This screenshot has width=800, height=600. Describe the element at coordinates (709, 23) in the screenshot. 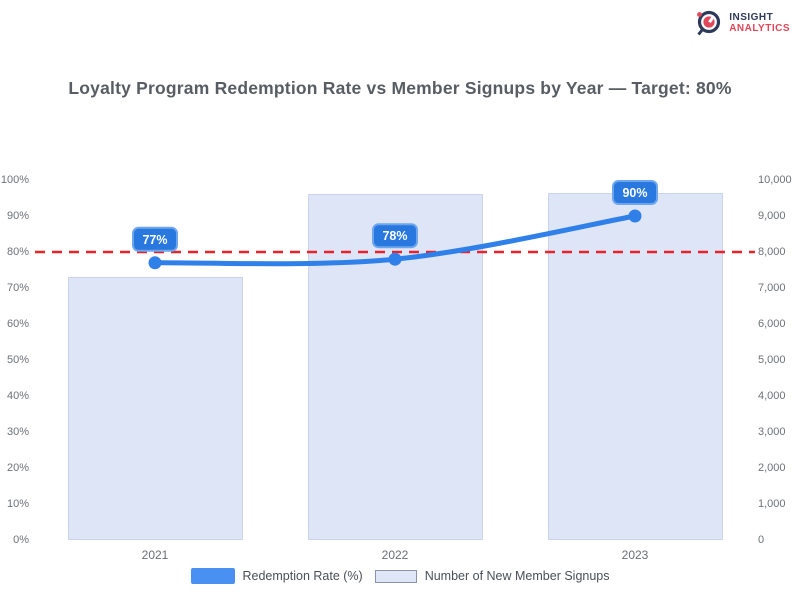

I see `brand-logo-icon` at that location.